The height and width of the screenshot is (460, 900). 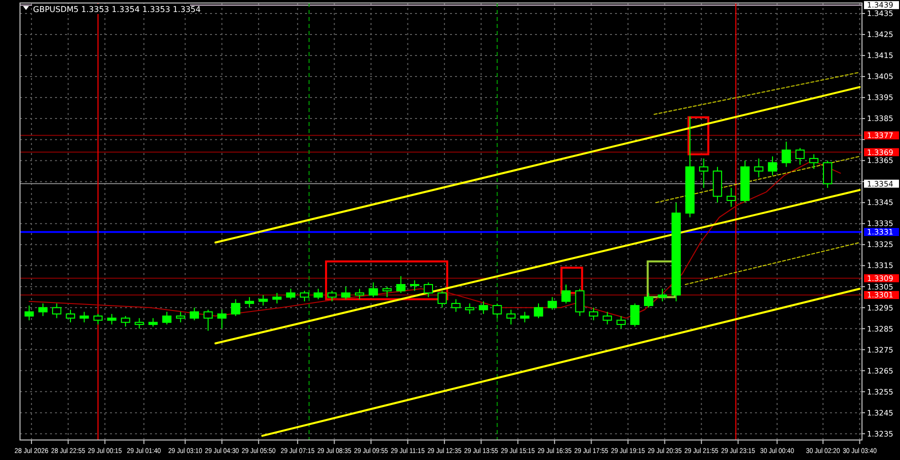 What do you see at coordinates (117, 9) in the screenshot?
I see `chart-title: GBPUSDM5 1.3353 1.3354 1.3353 1.3354` at bounding box center [117, 9].